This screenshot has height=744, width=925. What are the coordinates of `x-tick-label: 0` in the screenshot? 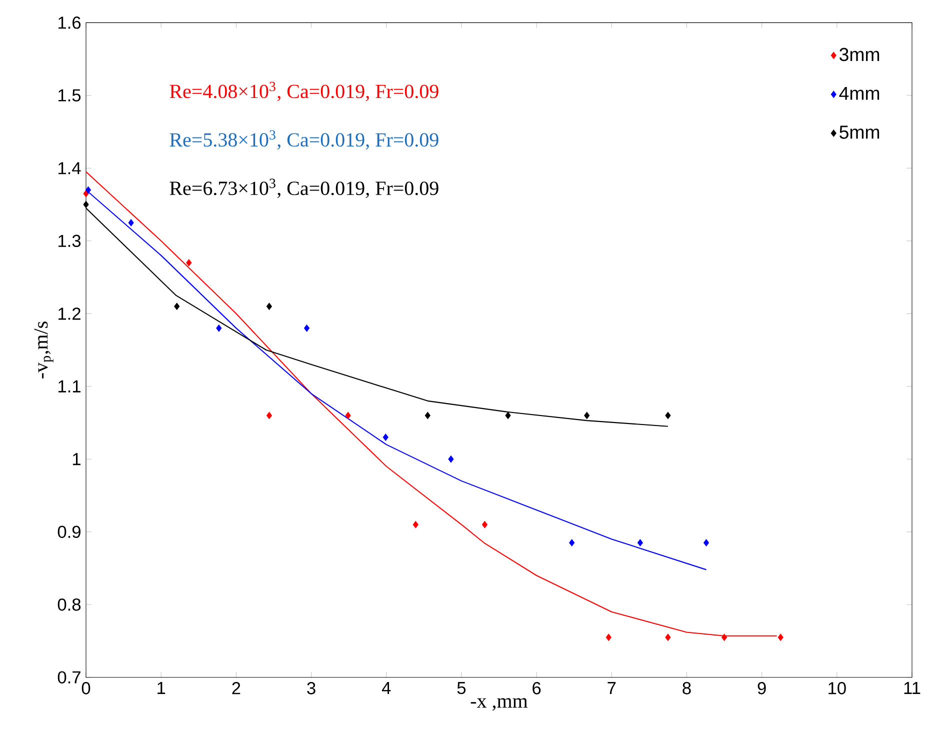 It's located at (86, 688).